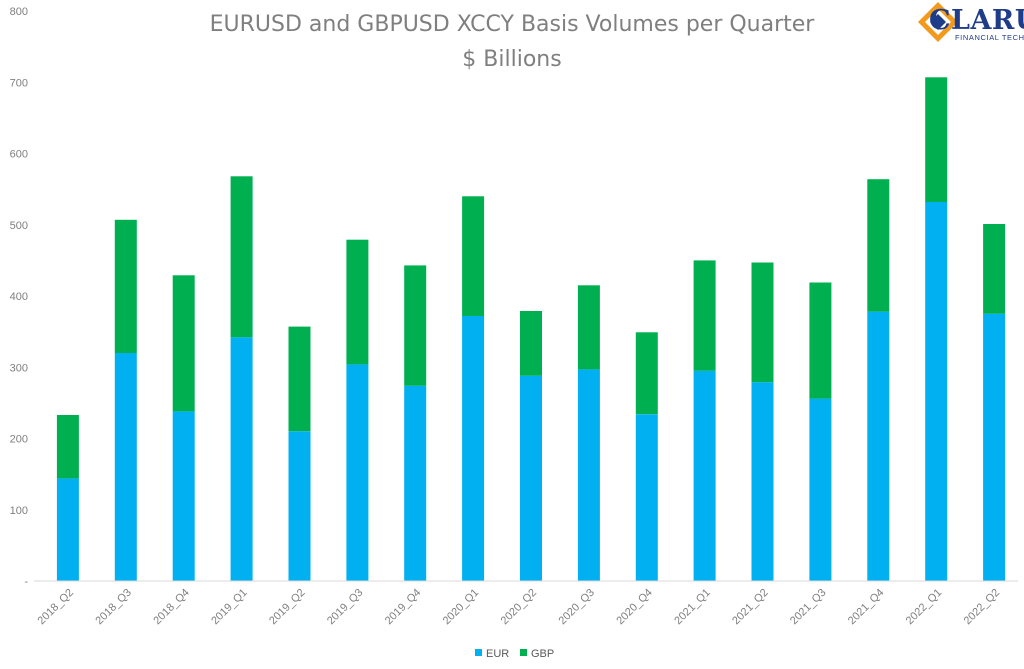 Image resolution: width=1024 pixels, height=669 pixels. I want to click on x-tick-label: 2019_Q4, so click(403, 607).